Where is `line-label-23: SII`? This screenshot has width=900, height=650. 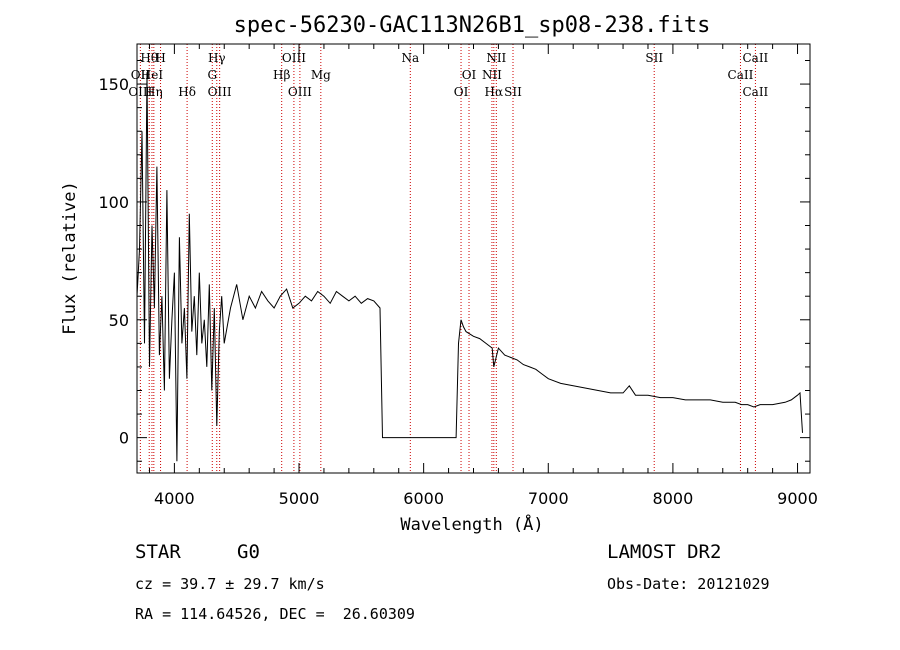
line-label-23: SII is located at coordinates (513, 92).